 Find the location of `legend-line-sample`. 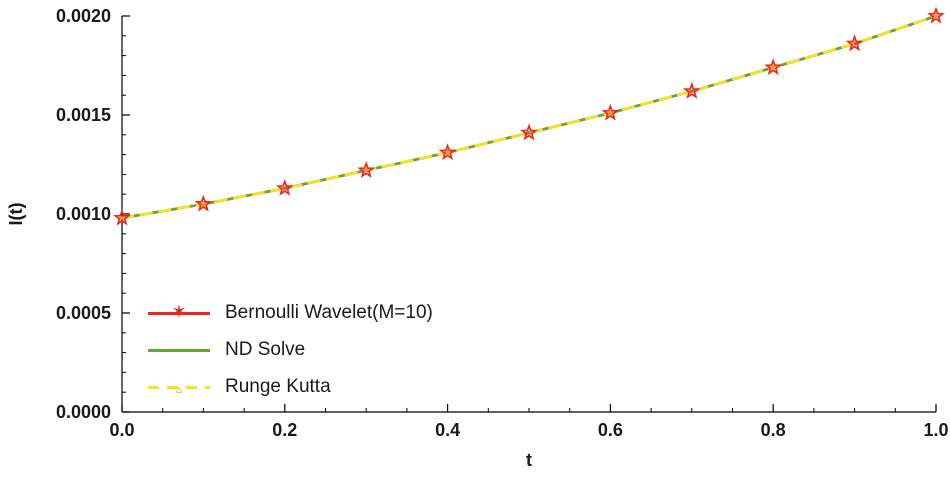

legend-line-sample is located at coordinates (179, 350).